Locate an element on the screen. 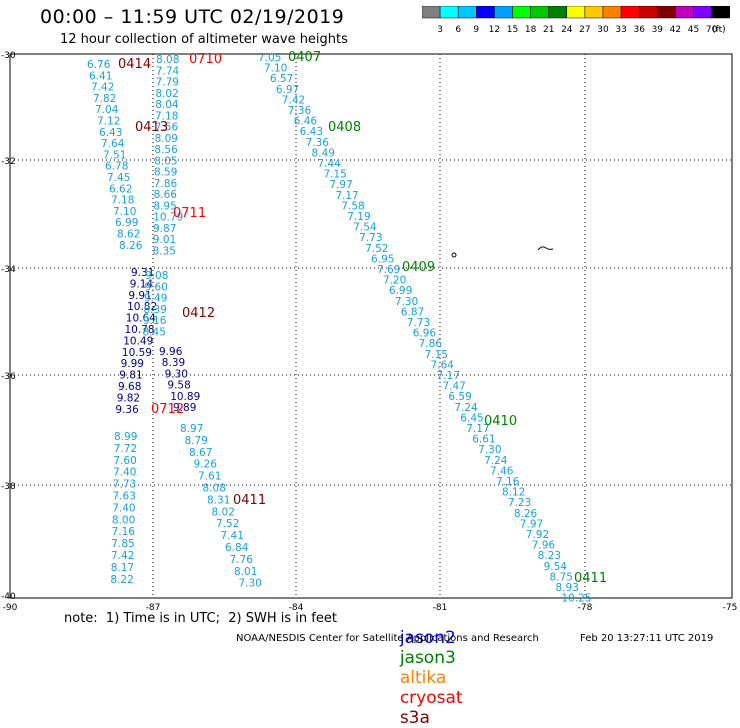 The image size is (740, 728). wave-height-value: 6.57 is located at coordinates (281, 79).